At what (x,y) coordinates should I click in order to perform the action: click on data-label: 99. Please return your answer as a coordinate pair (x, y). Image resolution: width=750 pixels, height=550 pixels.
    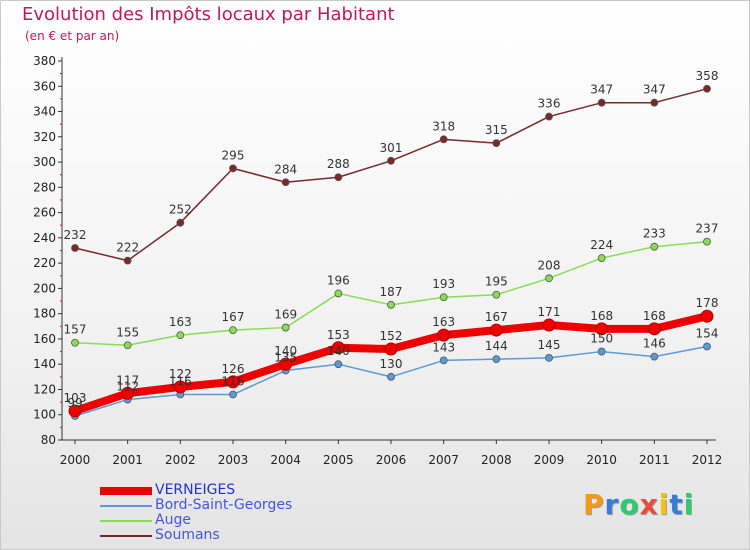
    Looking at the image, I should click on (74, 403).